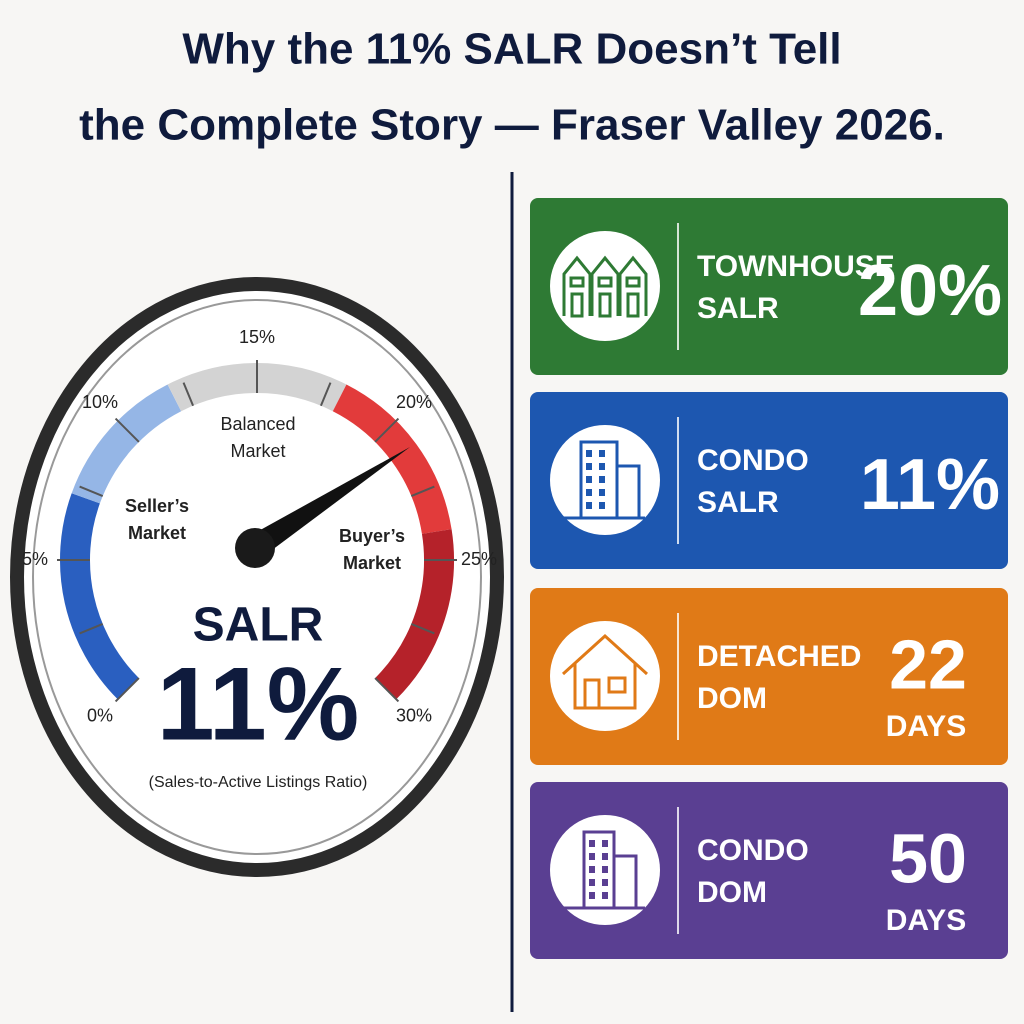 This screenshot has height=1024, width=1024. I want to click on zone-label: Balanced, so click(257, 424).